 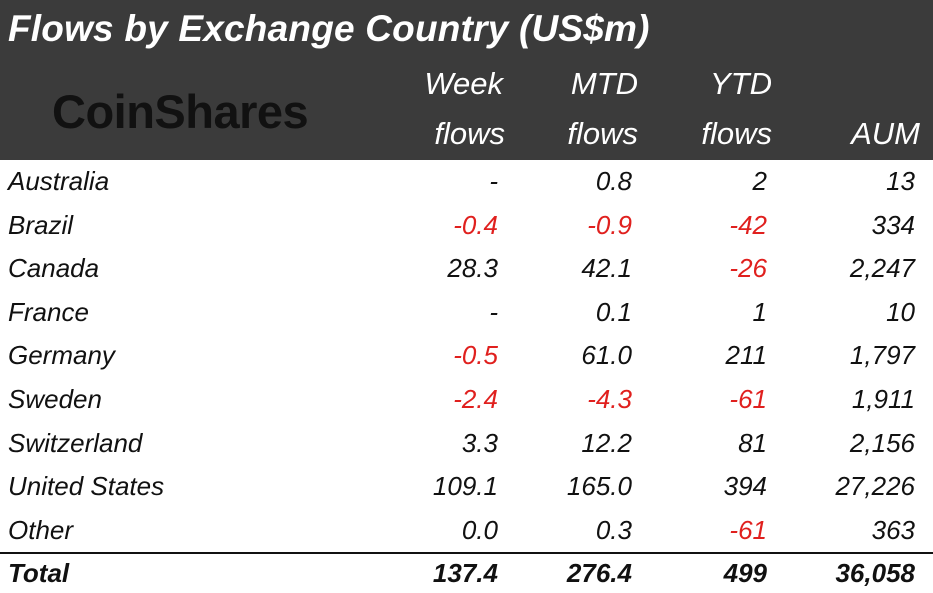 I want to click on mtd-flows-cell: 61.0, so click(x=606, y=355).